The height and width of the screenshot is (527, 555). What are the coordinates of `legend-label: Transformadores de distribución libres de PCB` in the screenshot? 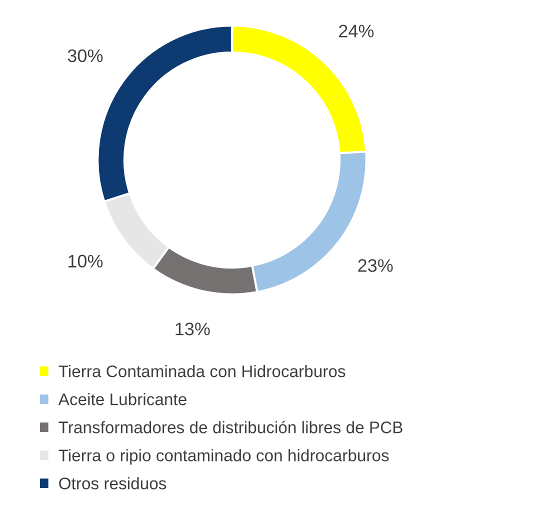 It's located at (230, 427).